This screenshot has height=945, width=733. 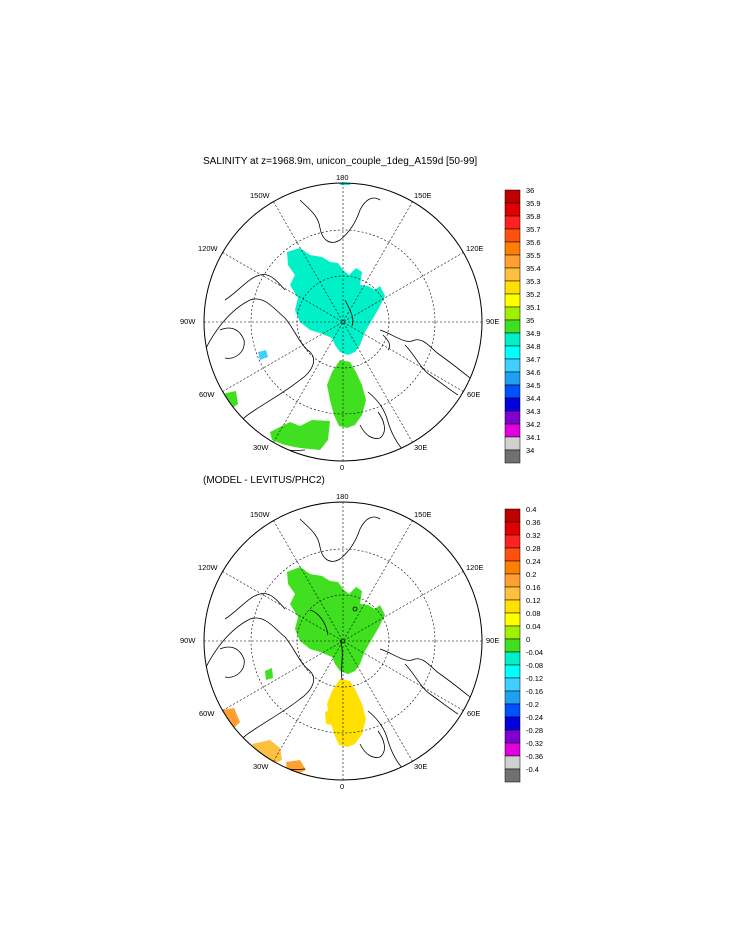 I want to click on top-colorbar-tick-label-1: 35.9, so click(x=533, y=203).